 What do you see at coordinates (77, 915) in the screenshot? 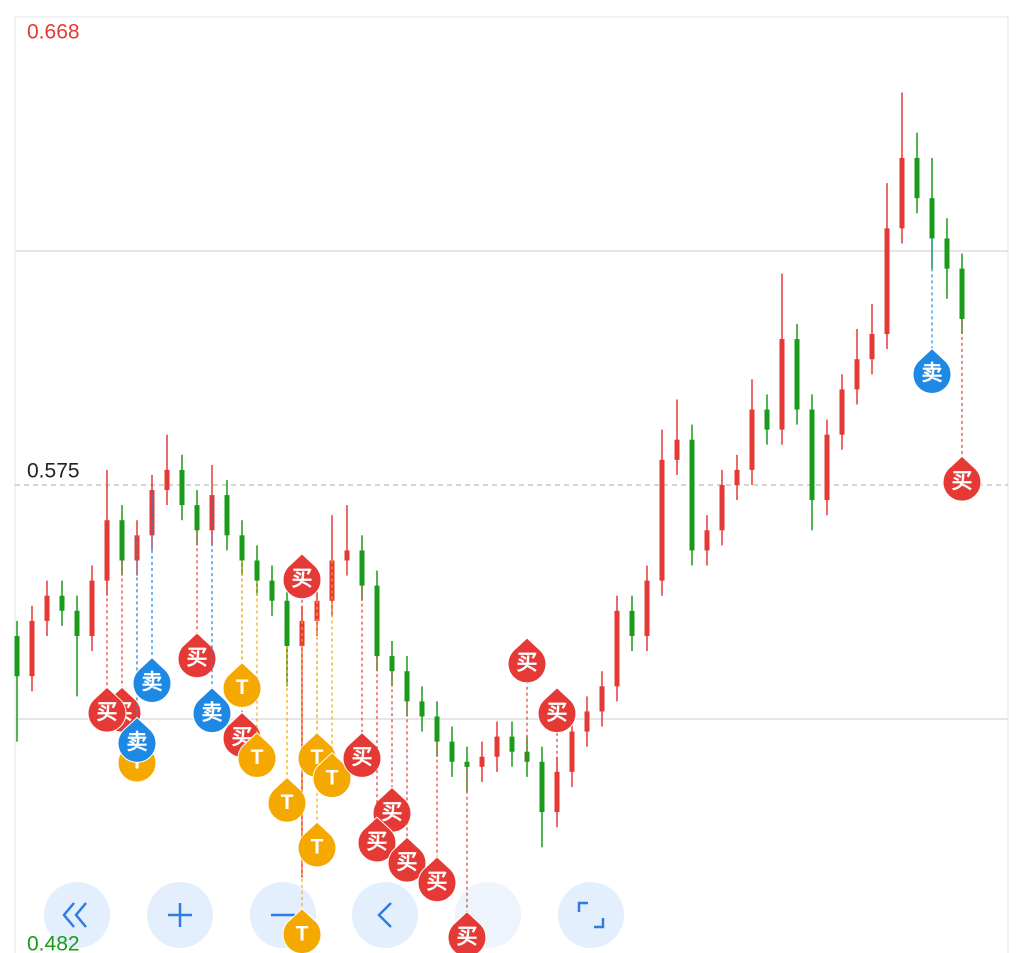
I see `scroll-start-button` at bounding box center [77, 915].